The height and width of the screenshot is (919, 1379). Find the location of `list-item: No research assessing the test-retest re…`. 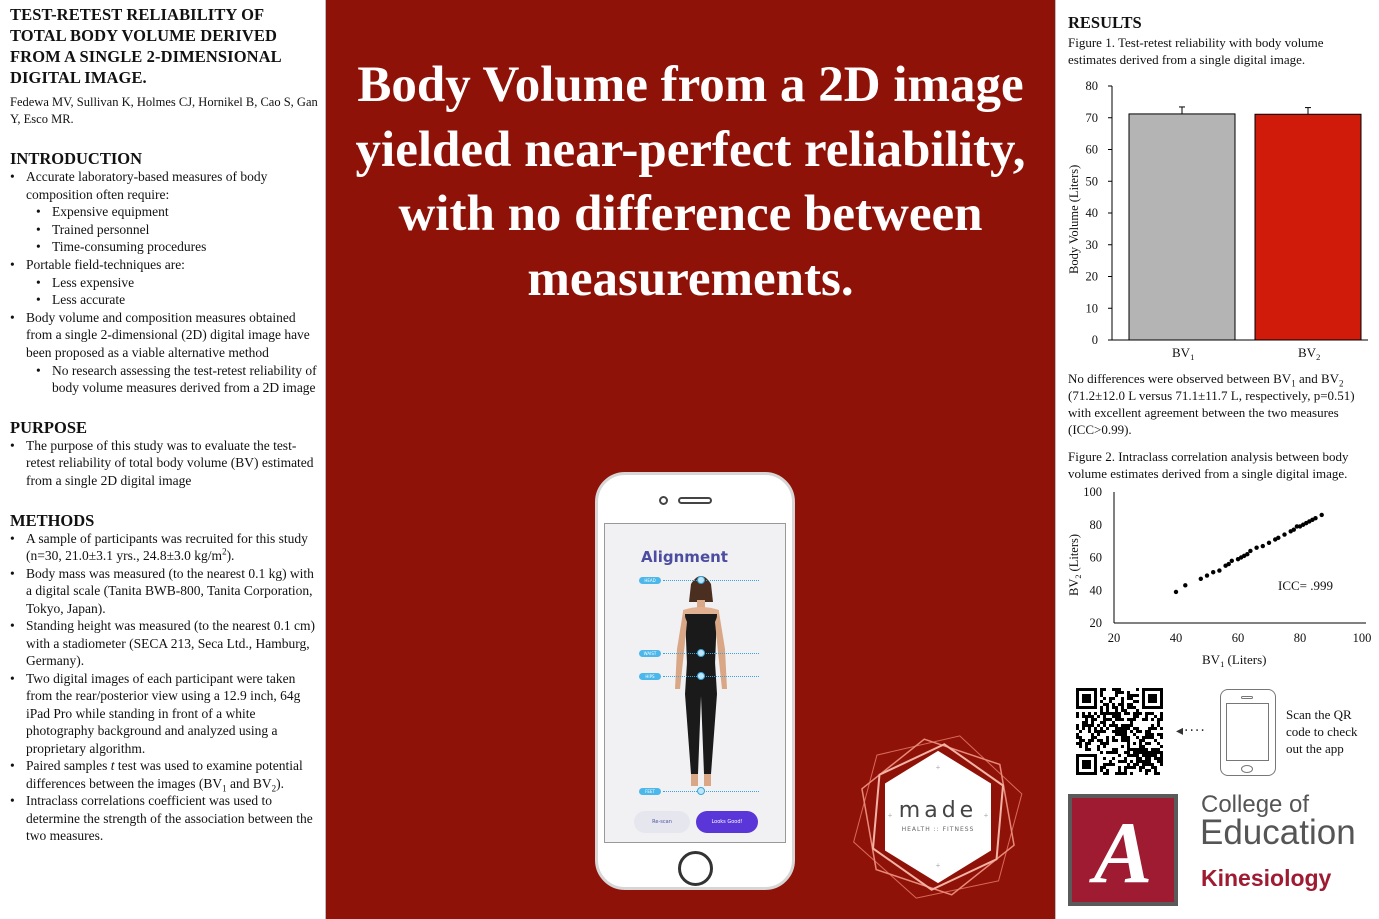

list-item: No research assessing the test-retest re… is located at coordinates (172, 379).